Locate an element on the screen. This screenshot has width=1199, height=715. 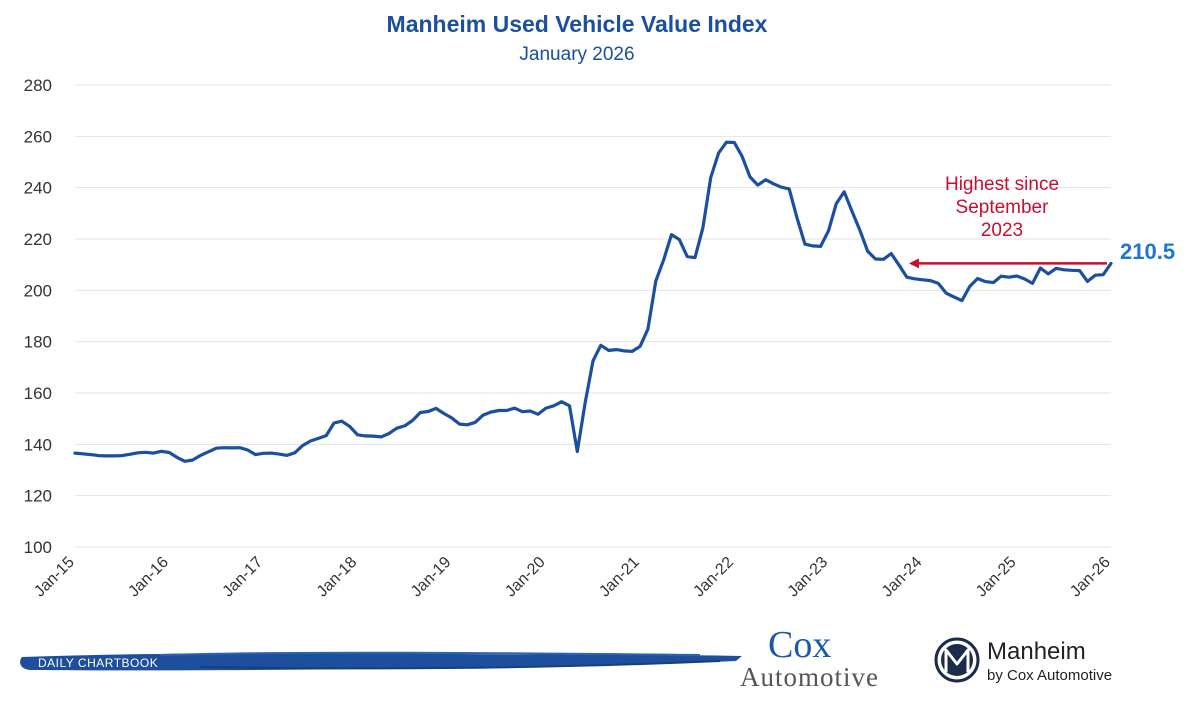
x-tick-label: Jan-17 is located at coordinates (243, 577).